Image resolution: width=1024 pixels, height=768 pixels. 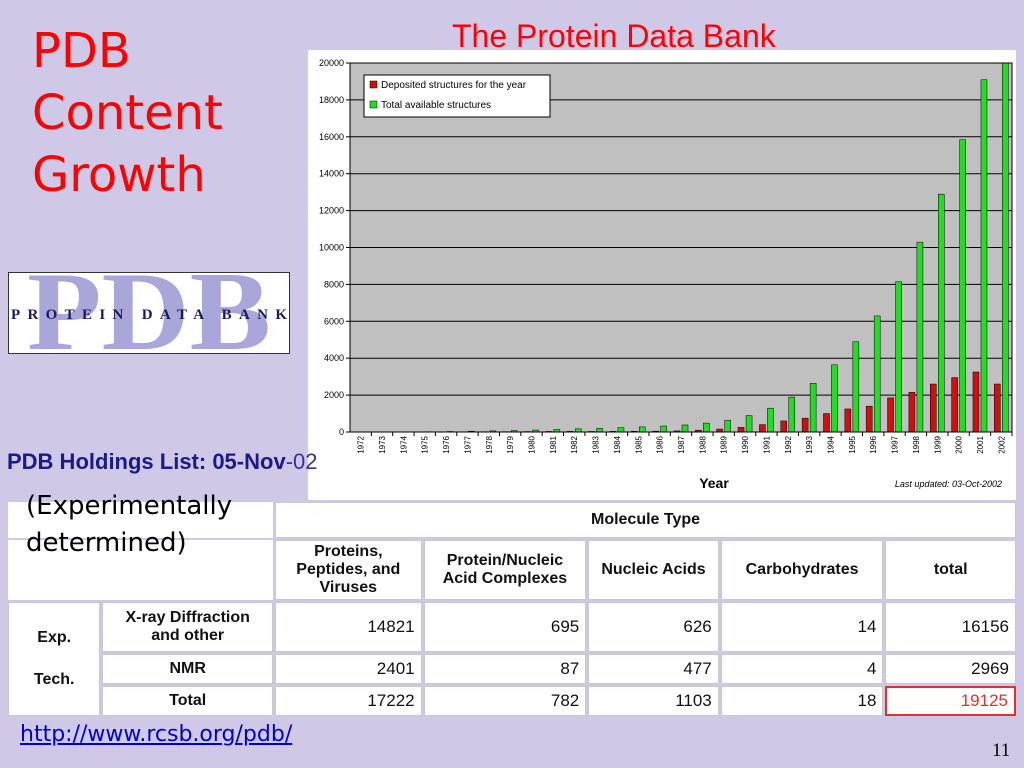 I want to click on table-corner, so click(x=141, y=570).